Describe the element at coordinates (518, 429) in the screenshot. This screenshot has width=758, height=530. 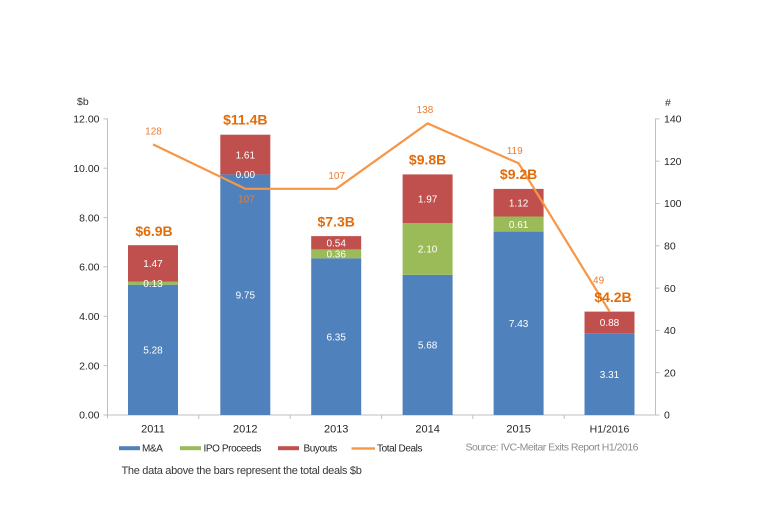
I see `svg-text: 2015` at that location.